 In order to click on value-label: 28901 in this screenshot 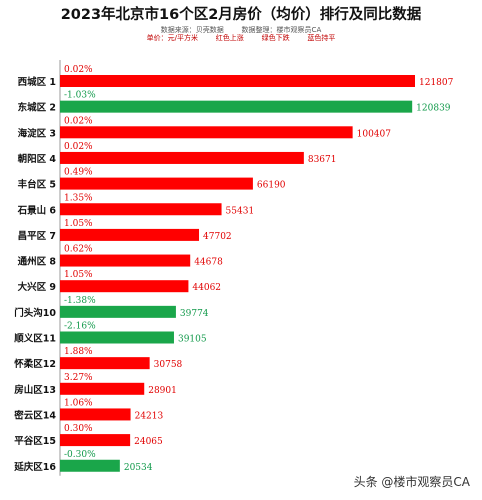, I will do `click(162, 391)`.